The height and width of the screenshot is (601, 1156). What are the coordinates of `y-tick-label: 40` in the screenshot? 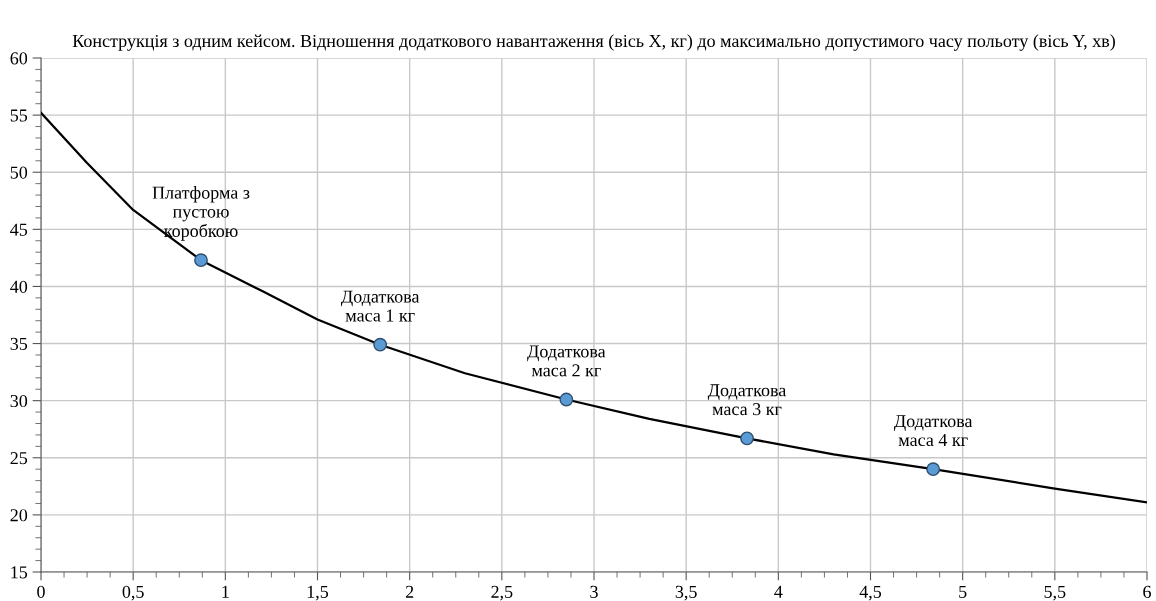 It's located at (19, 286).